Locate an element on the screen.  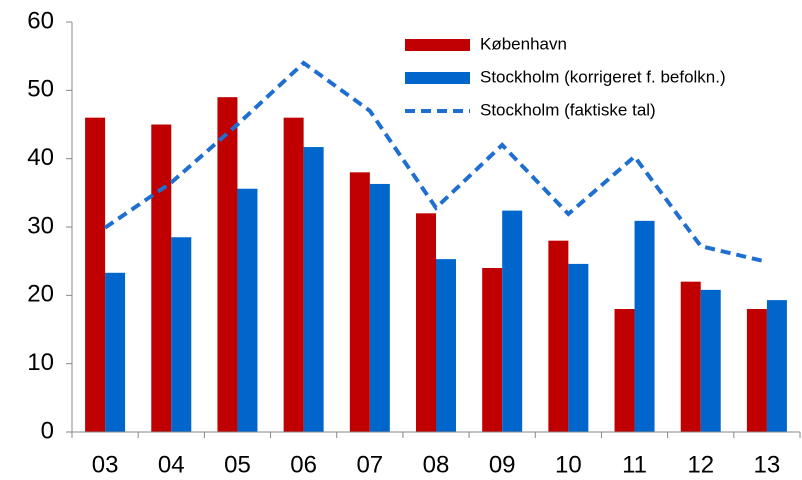
x-tick-label: 10 is located at coordinates (568, 464).